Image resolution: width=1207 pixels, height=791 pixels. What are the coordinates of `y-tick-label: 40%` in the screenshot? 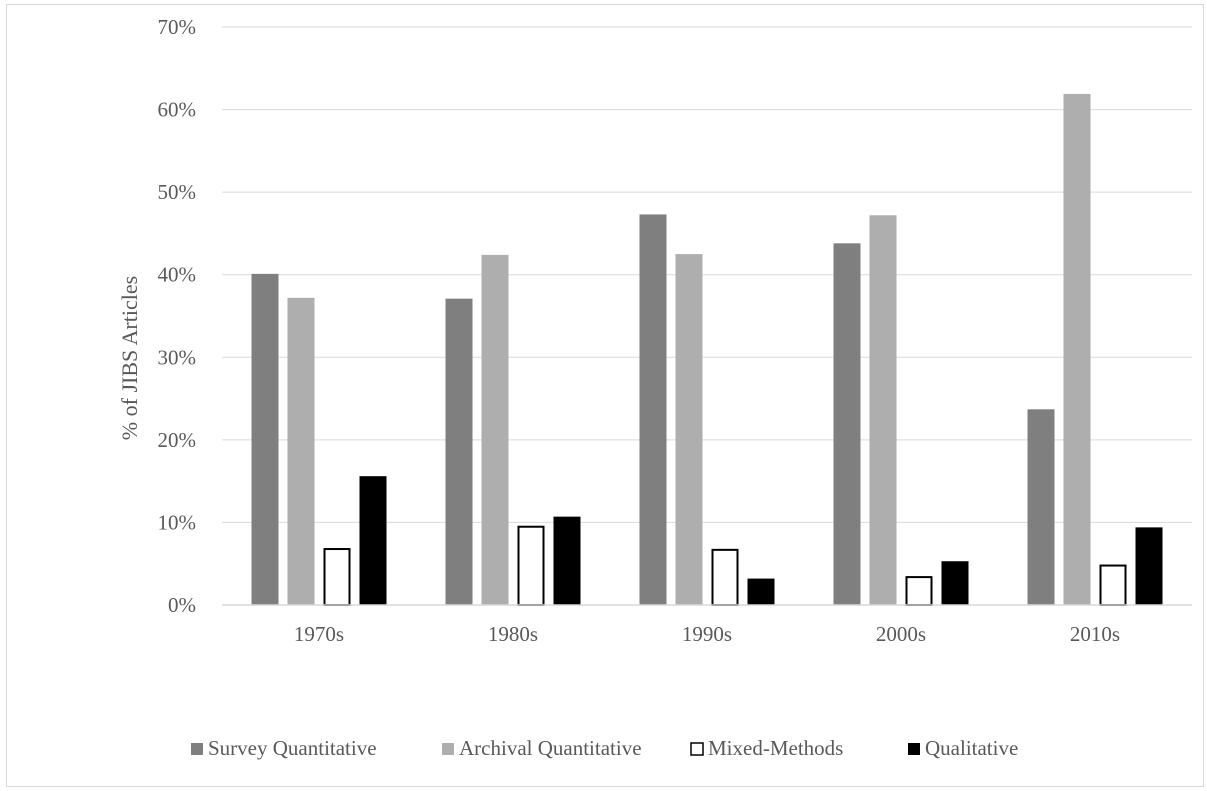 It's located at (177, 275).